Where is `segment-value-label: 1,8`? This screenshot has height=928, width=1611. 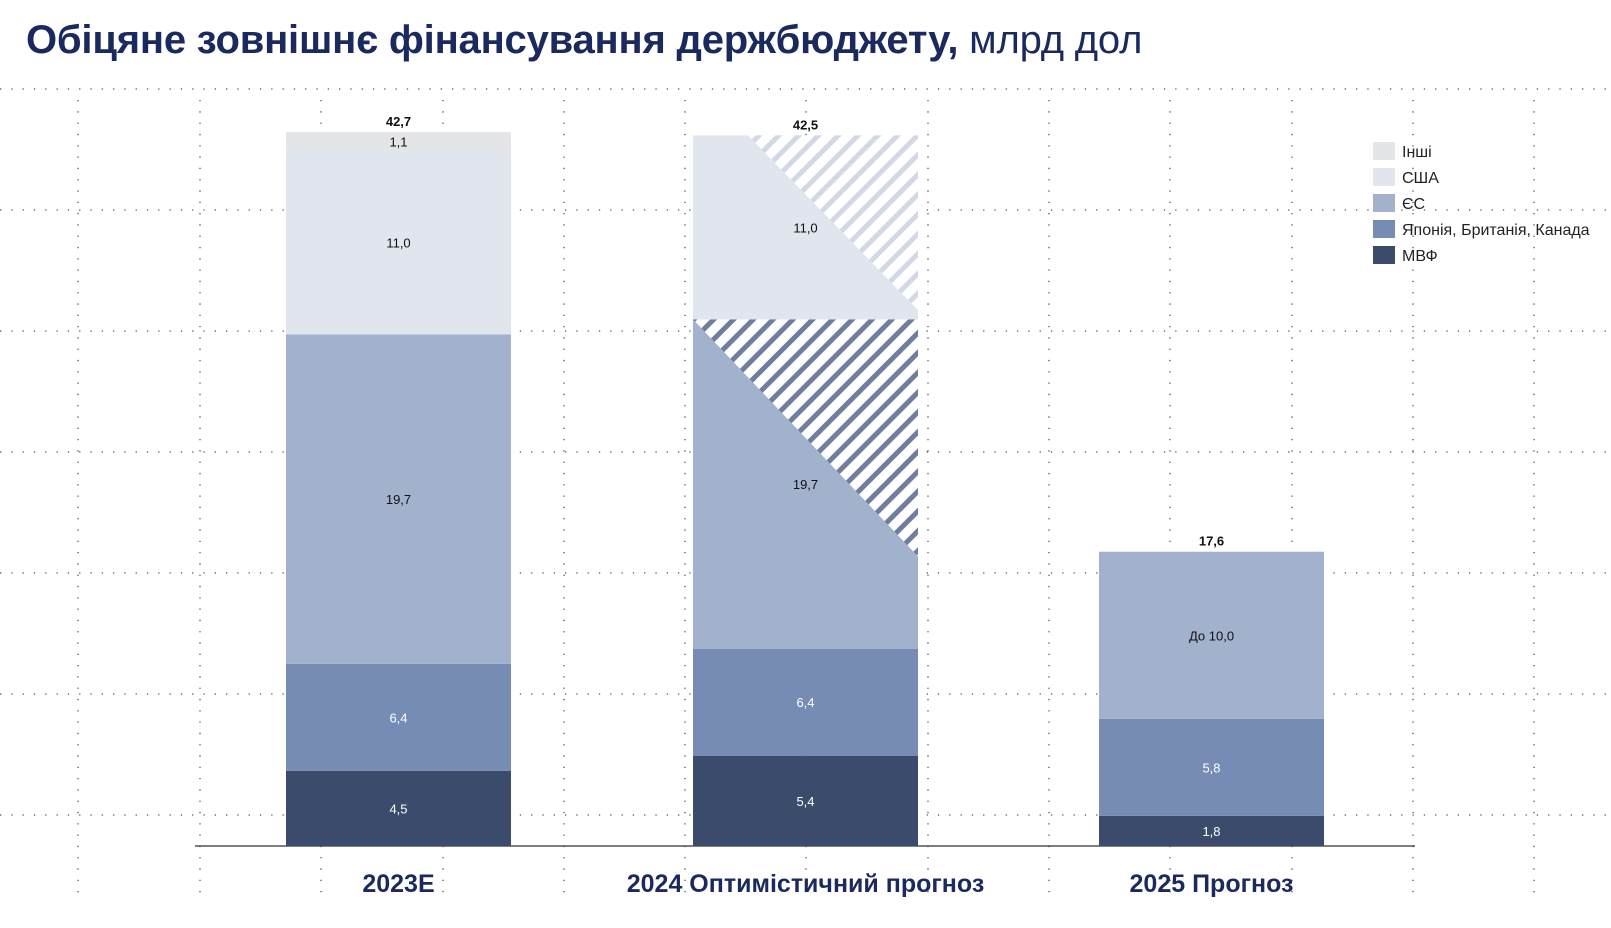
segment-value-label: 1,8 is located at coordinates (1211, 831).